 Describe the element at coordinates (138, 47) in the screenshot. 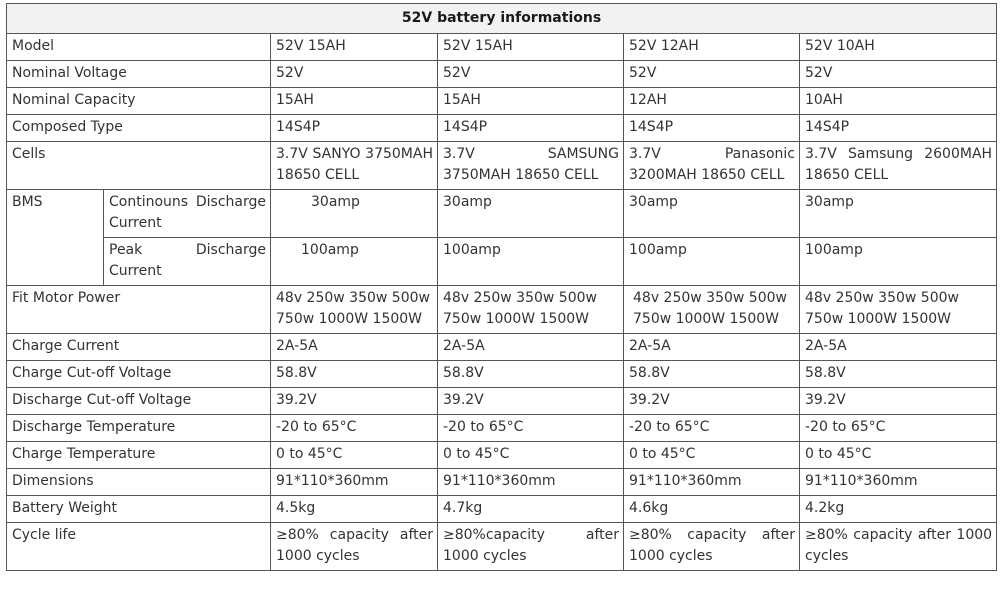

I see `row-label: Model` at that location.